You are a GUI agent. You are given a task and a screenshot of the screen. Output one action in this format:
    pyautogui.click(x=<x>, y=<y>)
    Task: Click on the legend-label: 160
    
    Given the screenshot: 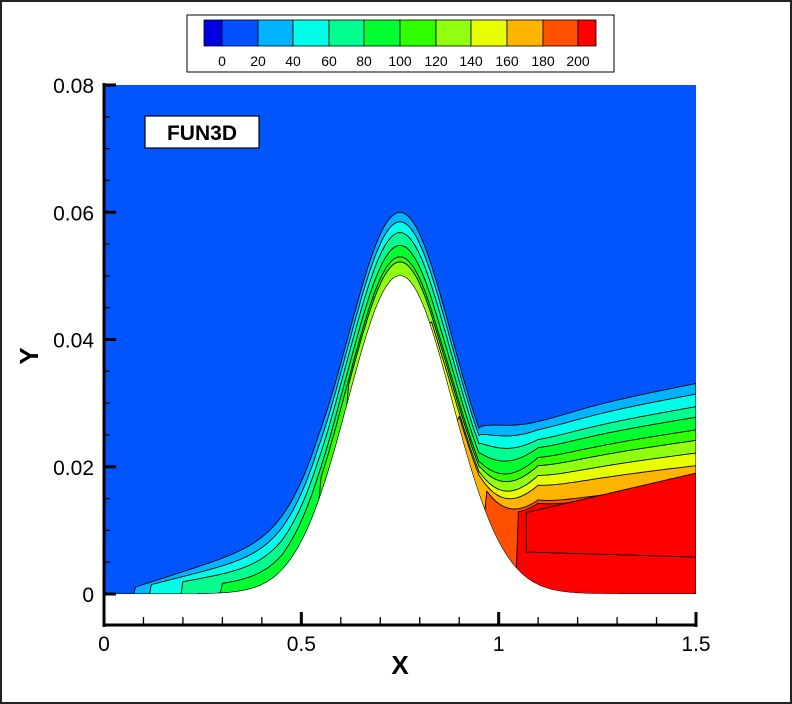 What is the action you would take?
    pyautogui.click(x=507, y=61)
    